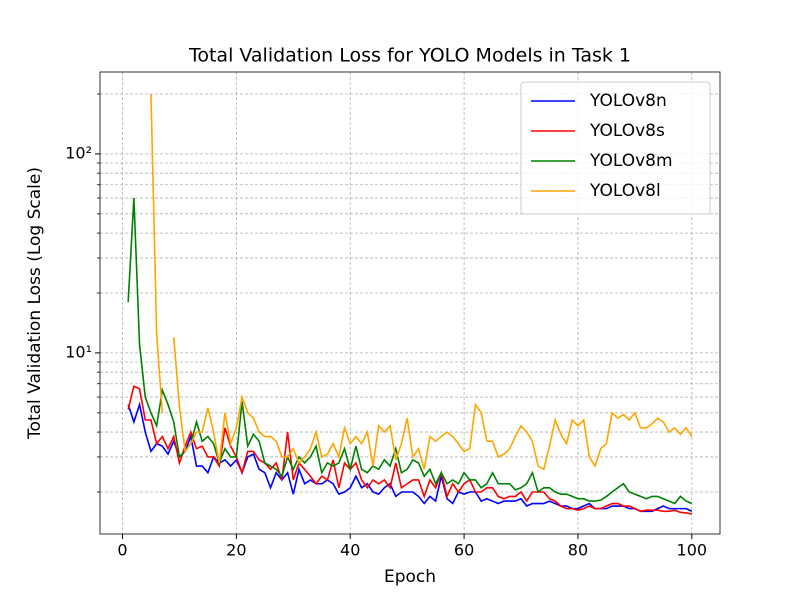 The width and height of the screenshot is (800, 600). I want to click on x-tick-label: 100, so click(692, 550).